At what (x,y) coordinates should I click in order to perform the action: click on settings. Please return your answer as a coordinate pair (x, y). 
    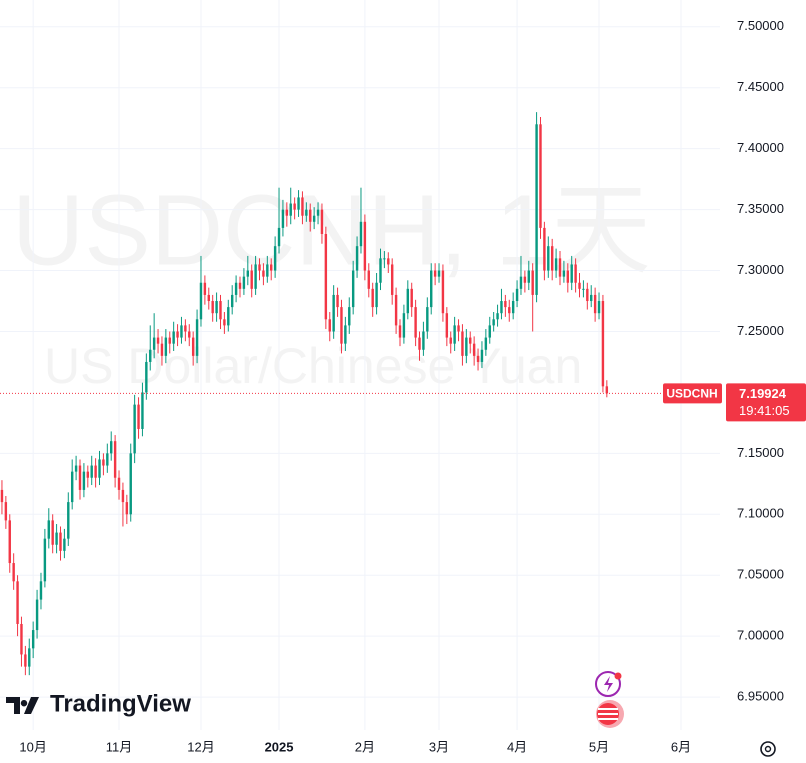
    Looking at the image, I should click on (768, 749).